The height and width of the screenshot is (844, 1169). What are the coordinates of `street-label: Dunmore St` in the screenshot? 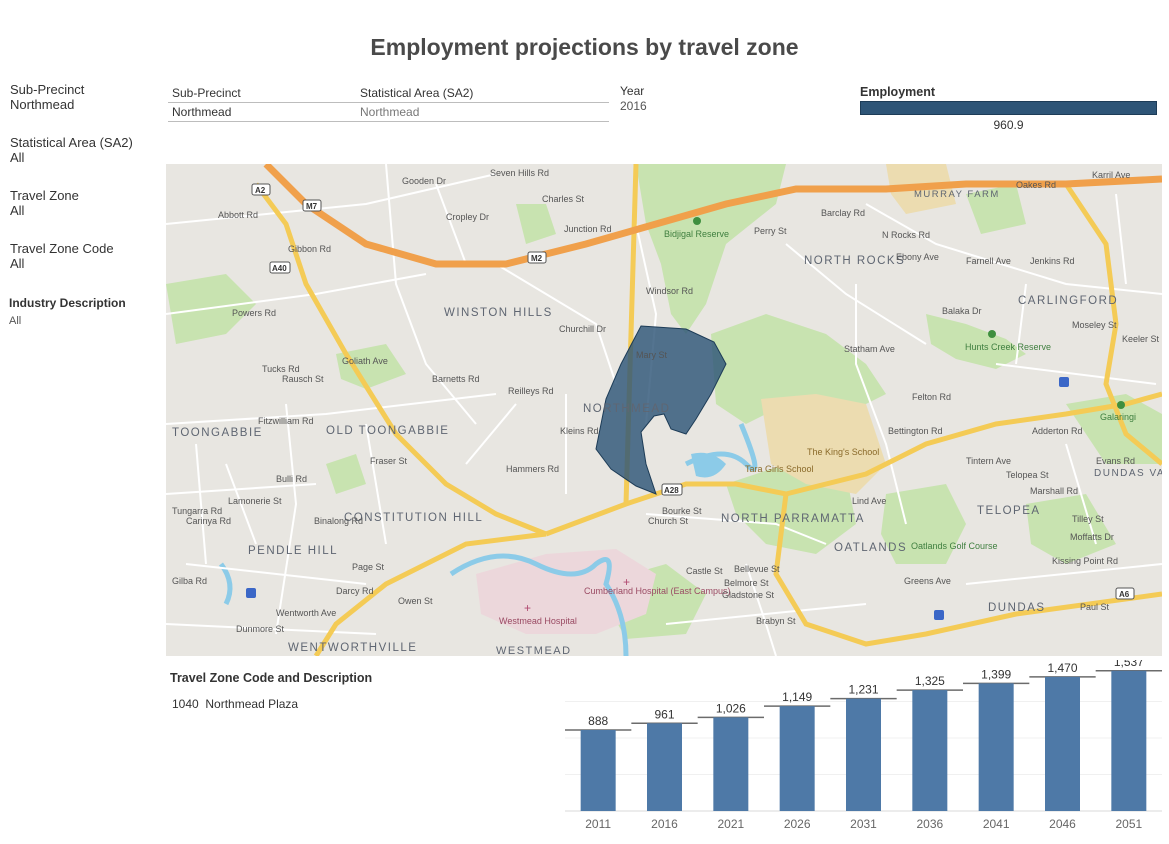 It's located at (260, 629).